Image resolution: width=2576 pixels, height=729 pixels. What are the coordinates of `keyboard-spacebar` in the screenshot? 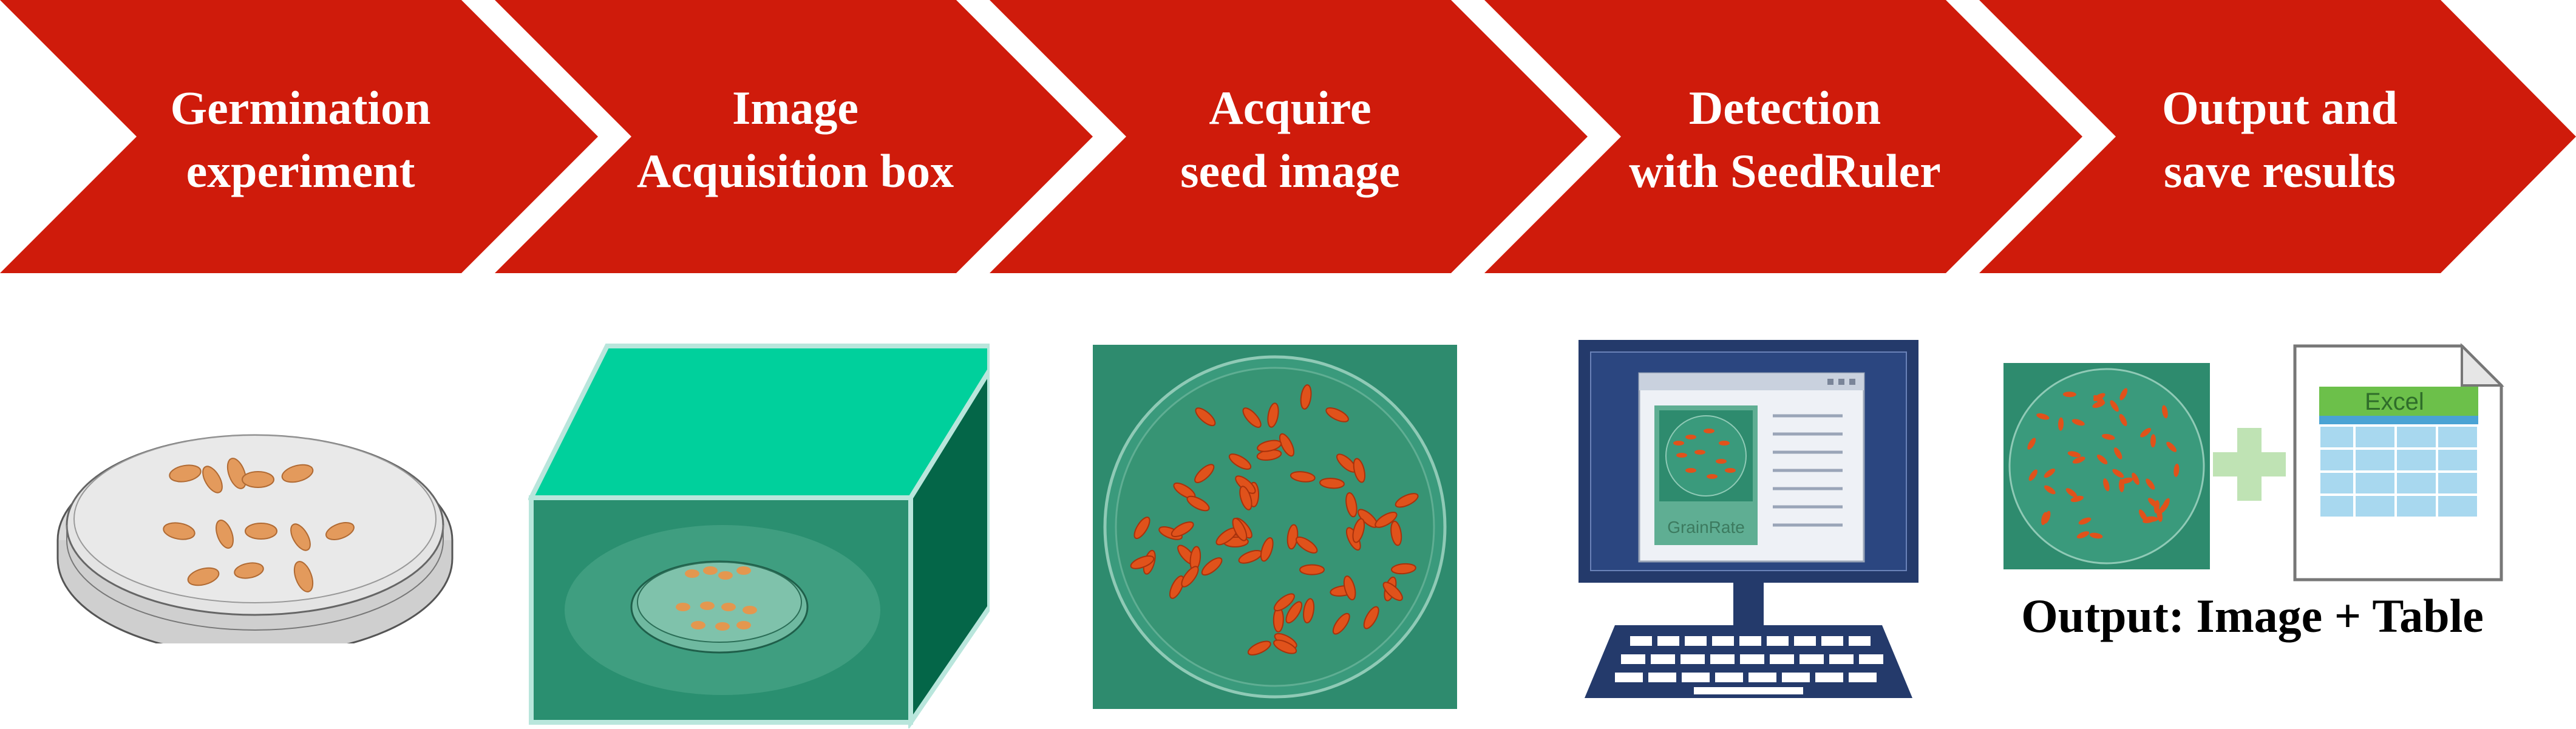 It's located at (1748, 691).